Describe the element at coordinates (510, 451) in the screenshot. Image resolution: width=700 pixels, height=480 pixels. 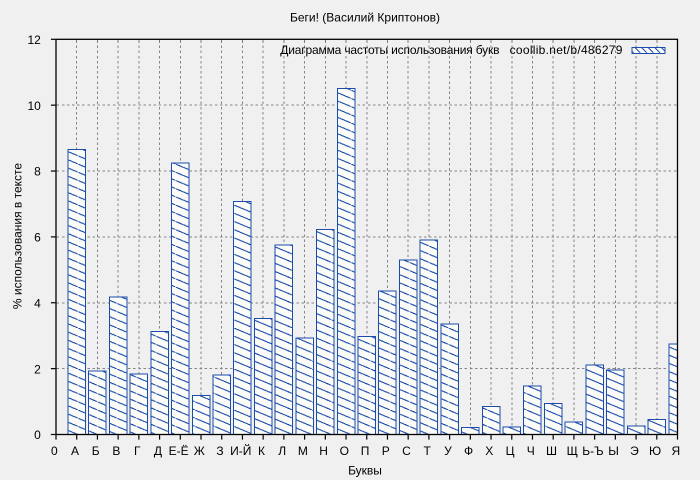
I see `svg-text: Ц` at that location.